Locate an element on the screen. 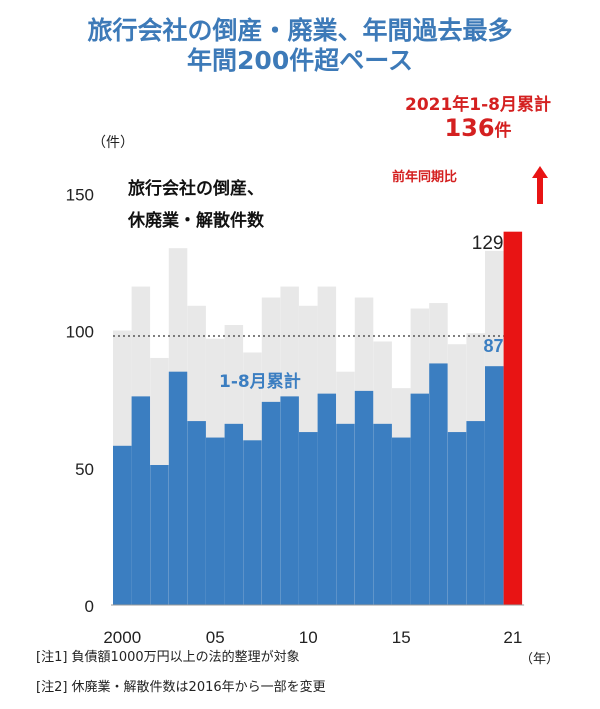  note-1: [注1] 負債額1000万円以上の法的整理が対象 is located at coordinates (168, 657).